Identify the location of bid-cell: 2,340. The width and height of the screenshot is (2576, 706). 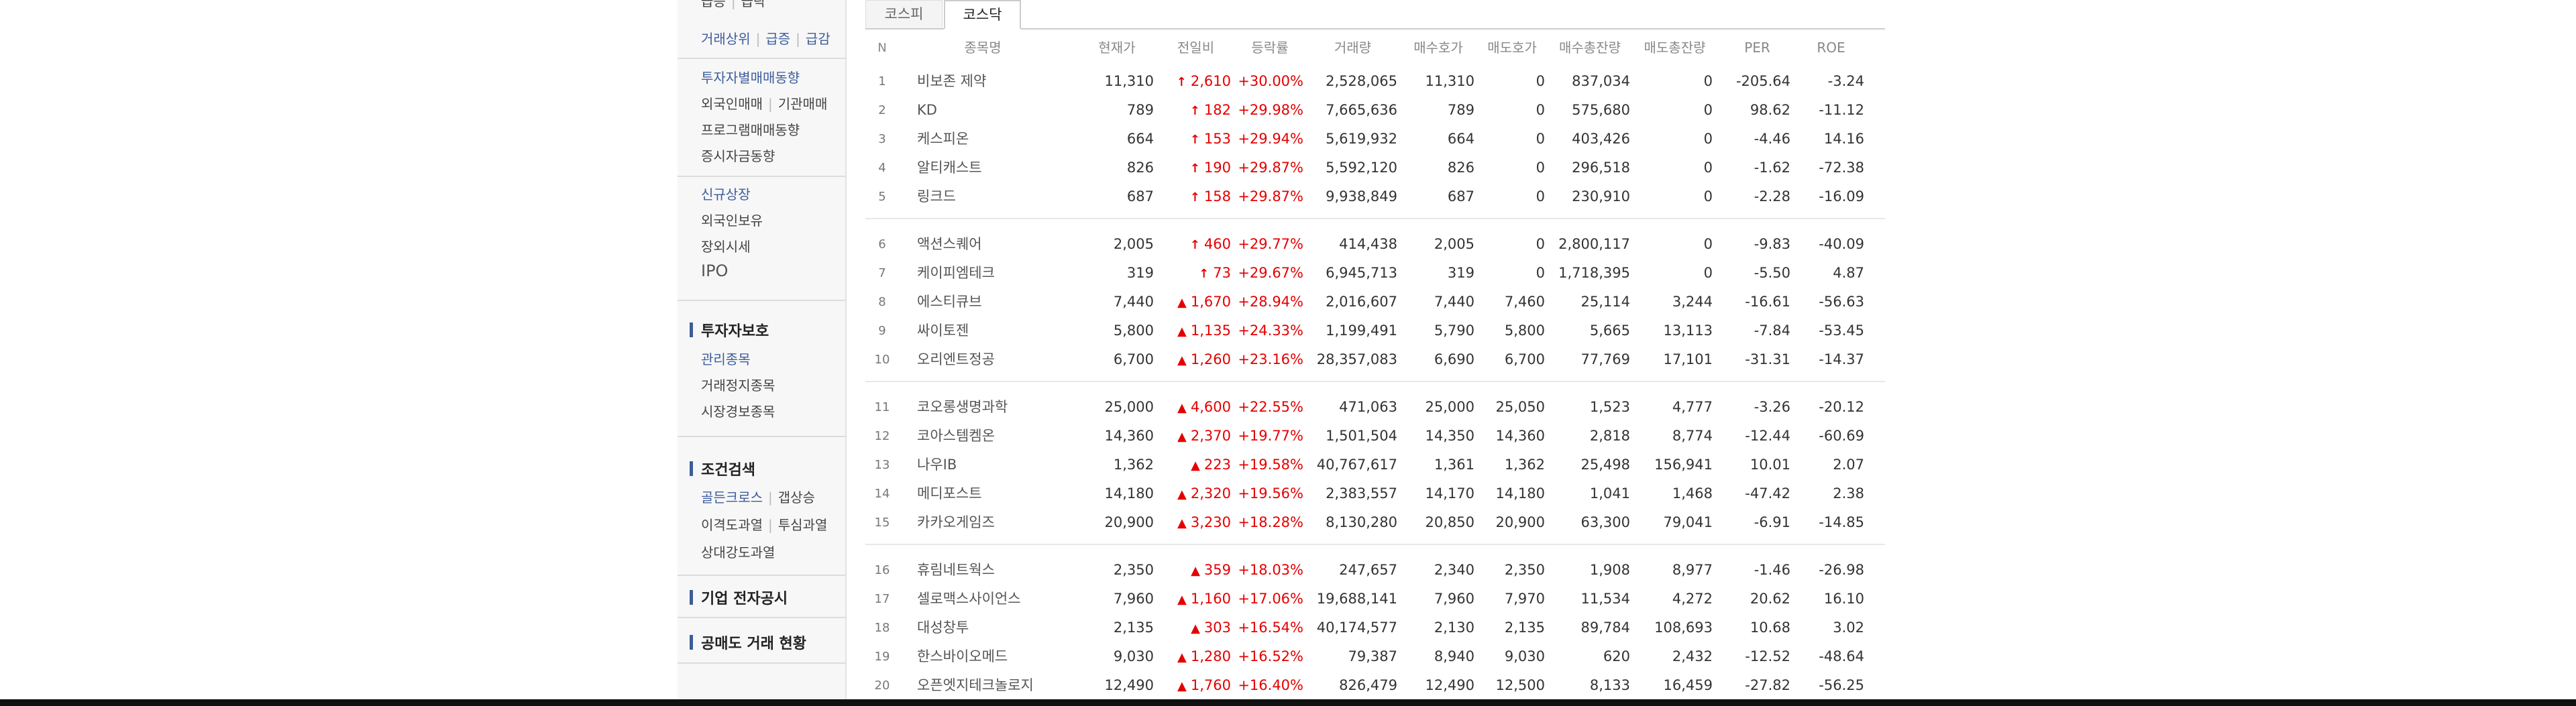
(1454, 570).